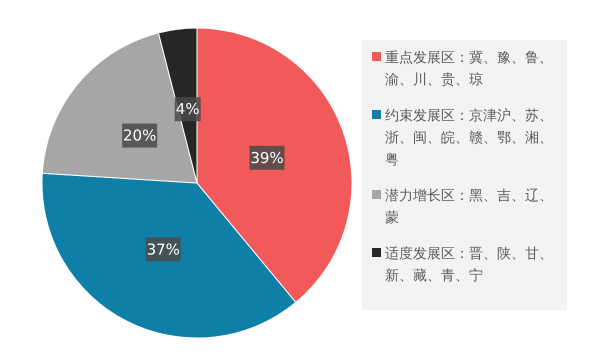  I want to click on legend-label: 适度发展区：晋、陕、甘、新、藏、青、宁, so click(469, 265).